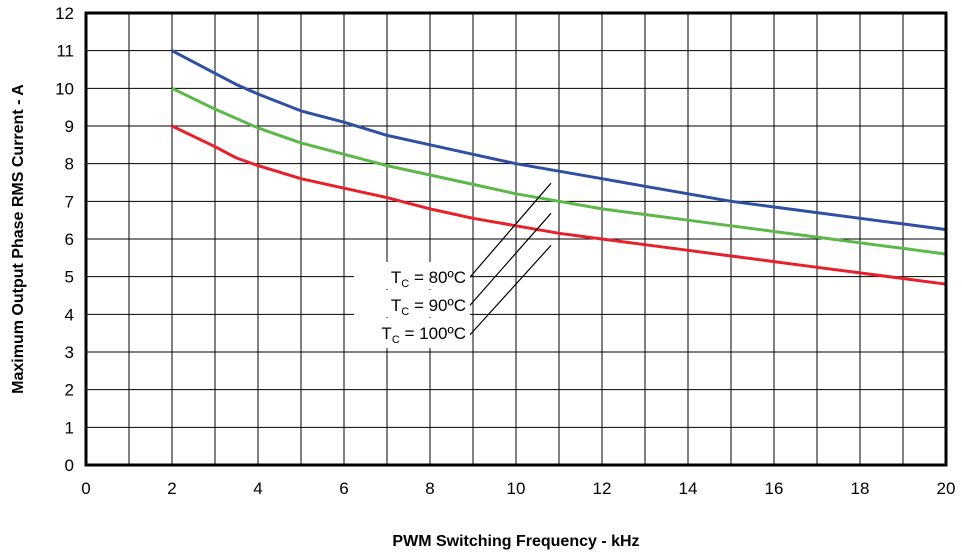 The width and height of the screenshot is (962, 554). Describe the element at coordinates (64, 88) in the screenshot. I see `y-tick-label: 10` at that location.